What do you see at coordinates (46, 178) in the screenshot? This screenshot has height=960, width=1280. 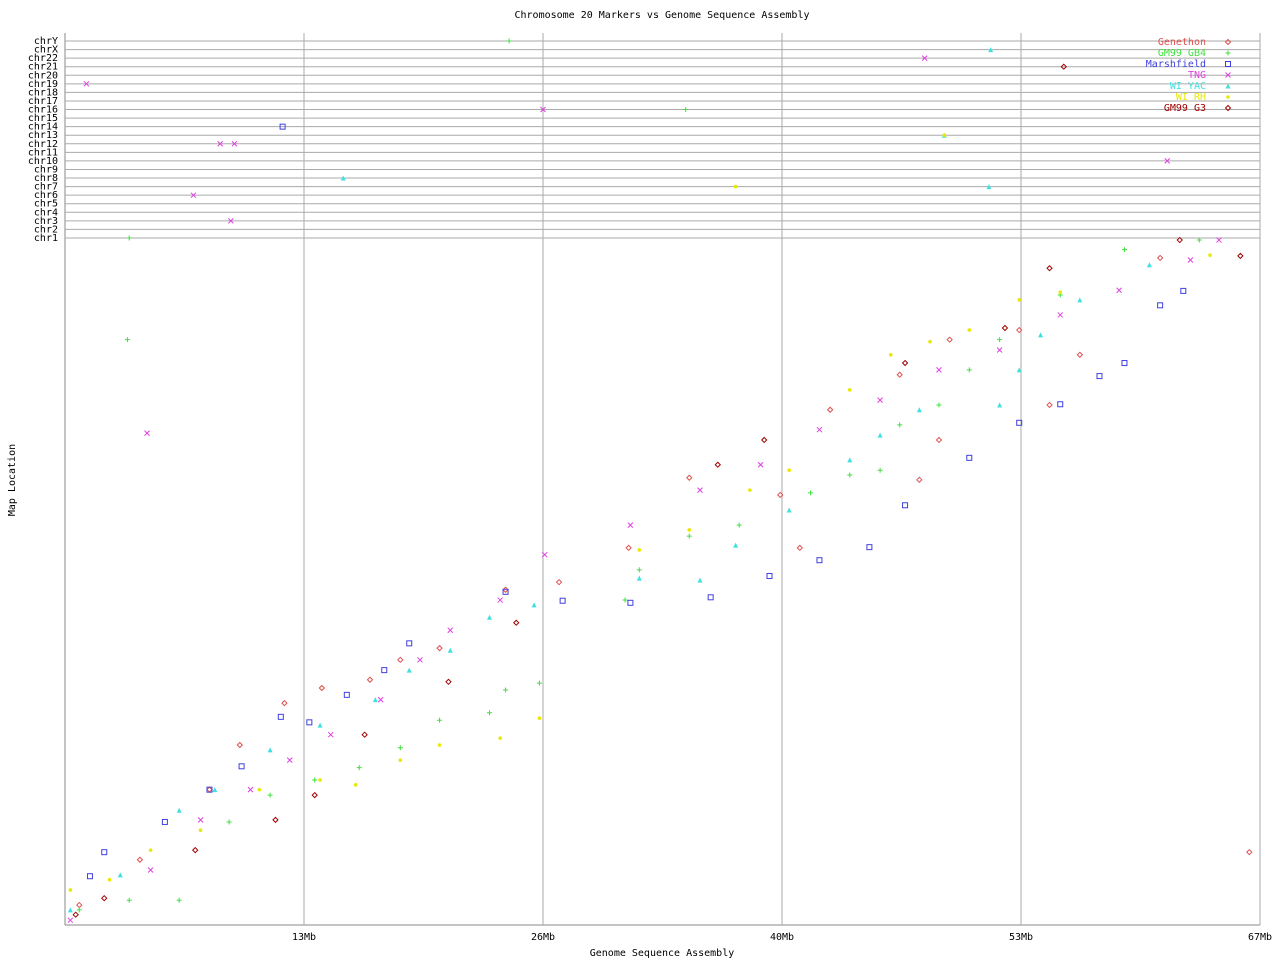 I see `y-tick-label: chr8` at bounding box center [46, 178].